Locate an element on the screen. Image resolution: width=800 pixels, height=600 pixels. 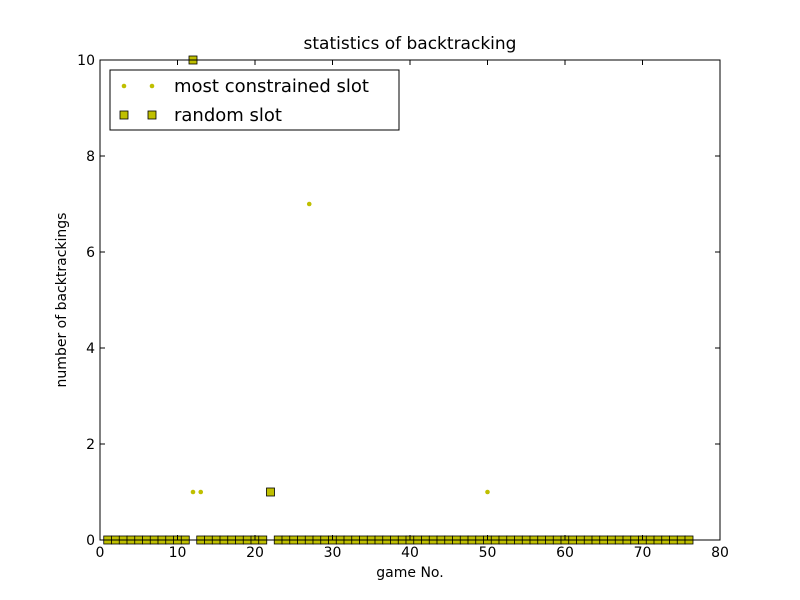
x-tick-label: 50 is located at coordinates (488, 553).